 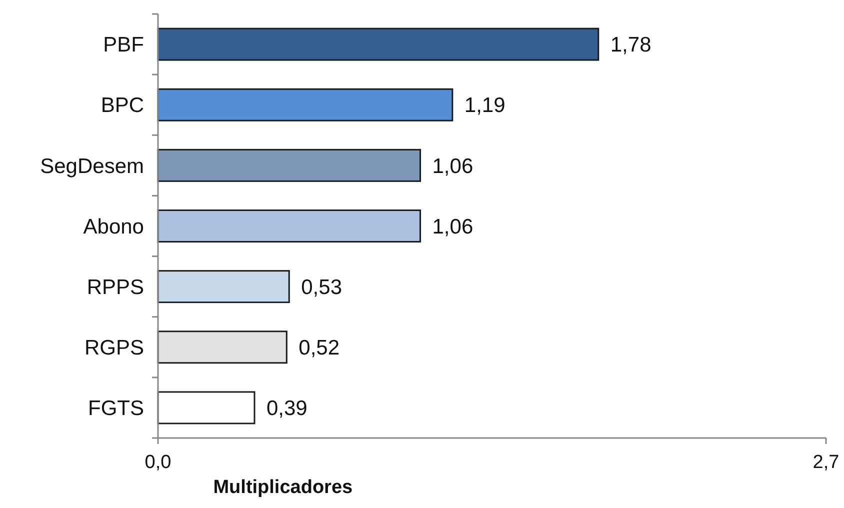 What do you see at coordinates (319, 348) in the screenshot?
I see `data-label: 0,52` at bounding box center [319, 348].